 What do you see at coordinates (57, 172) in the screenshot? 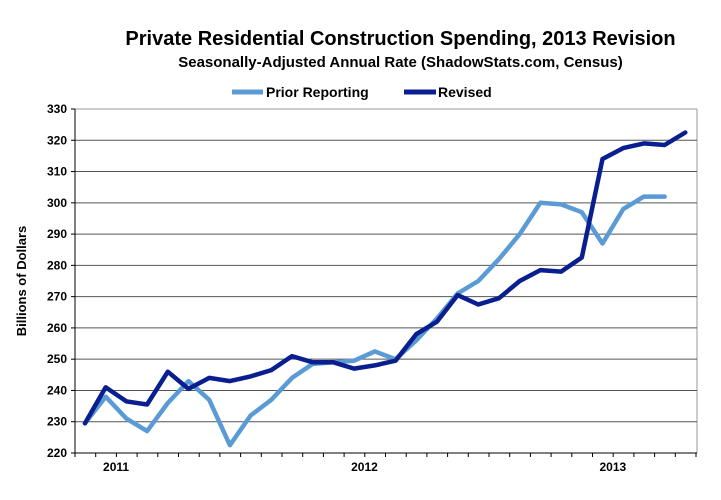
I see `y-tick-label: 310` at bounding box center [57, 172].